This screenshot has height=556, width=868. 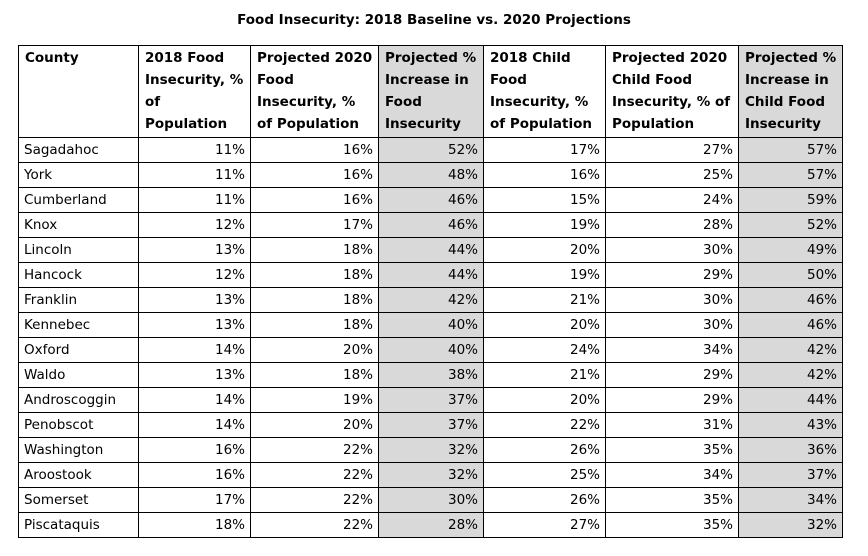 What do you see at coordinates (431, 150) in the screenshot?
I see `cell-projected-increase-food-insecurity: 52%` at bounding box center [431, 150].